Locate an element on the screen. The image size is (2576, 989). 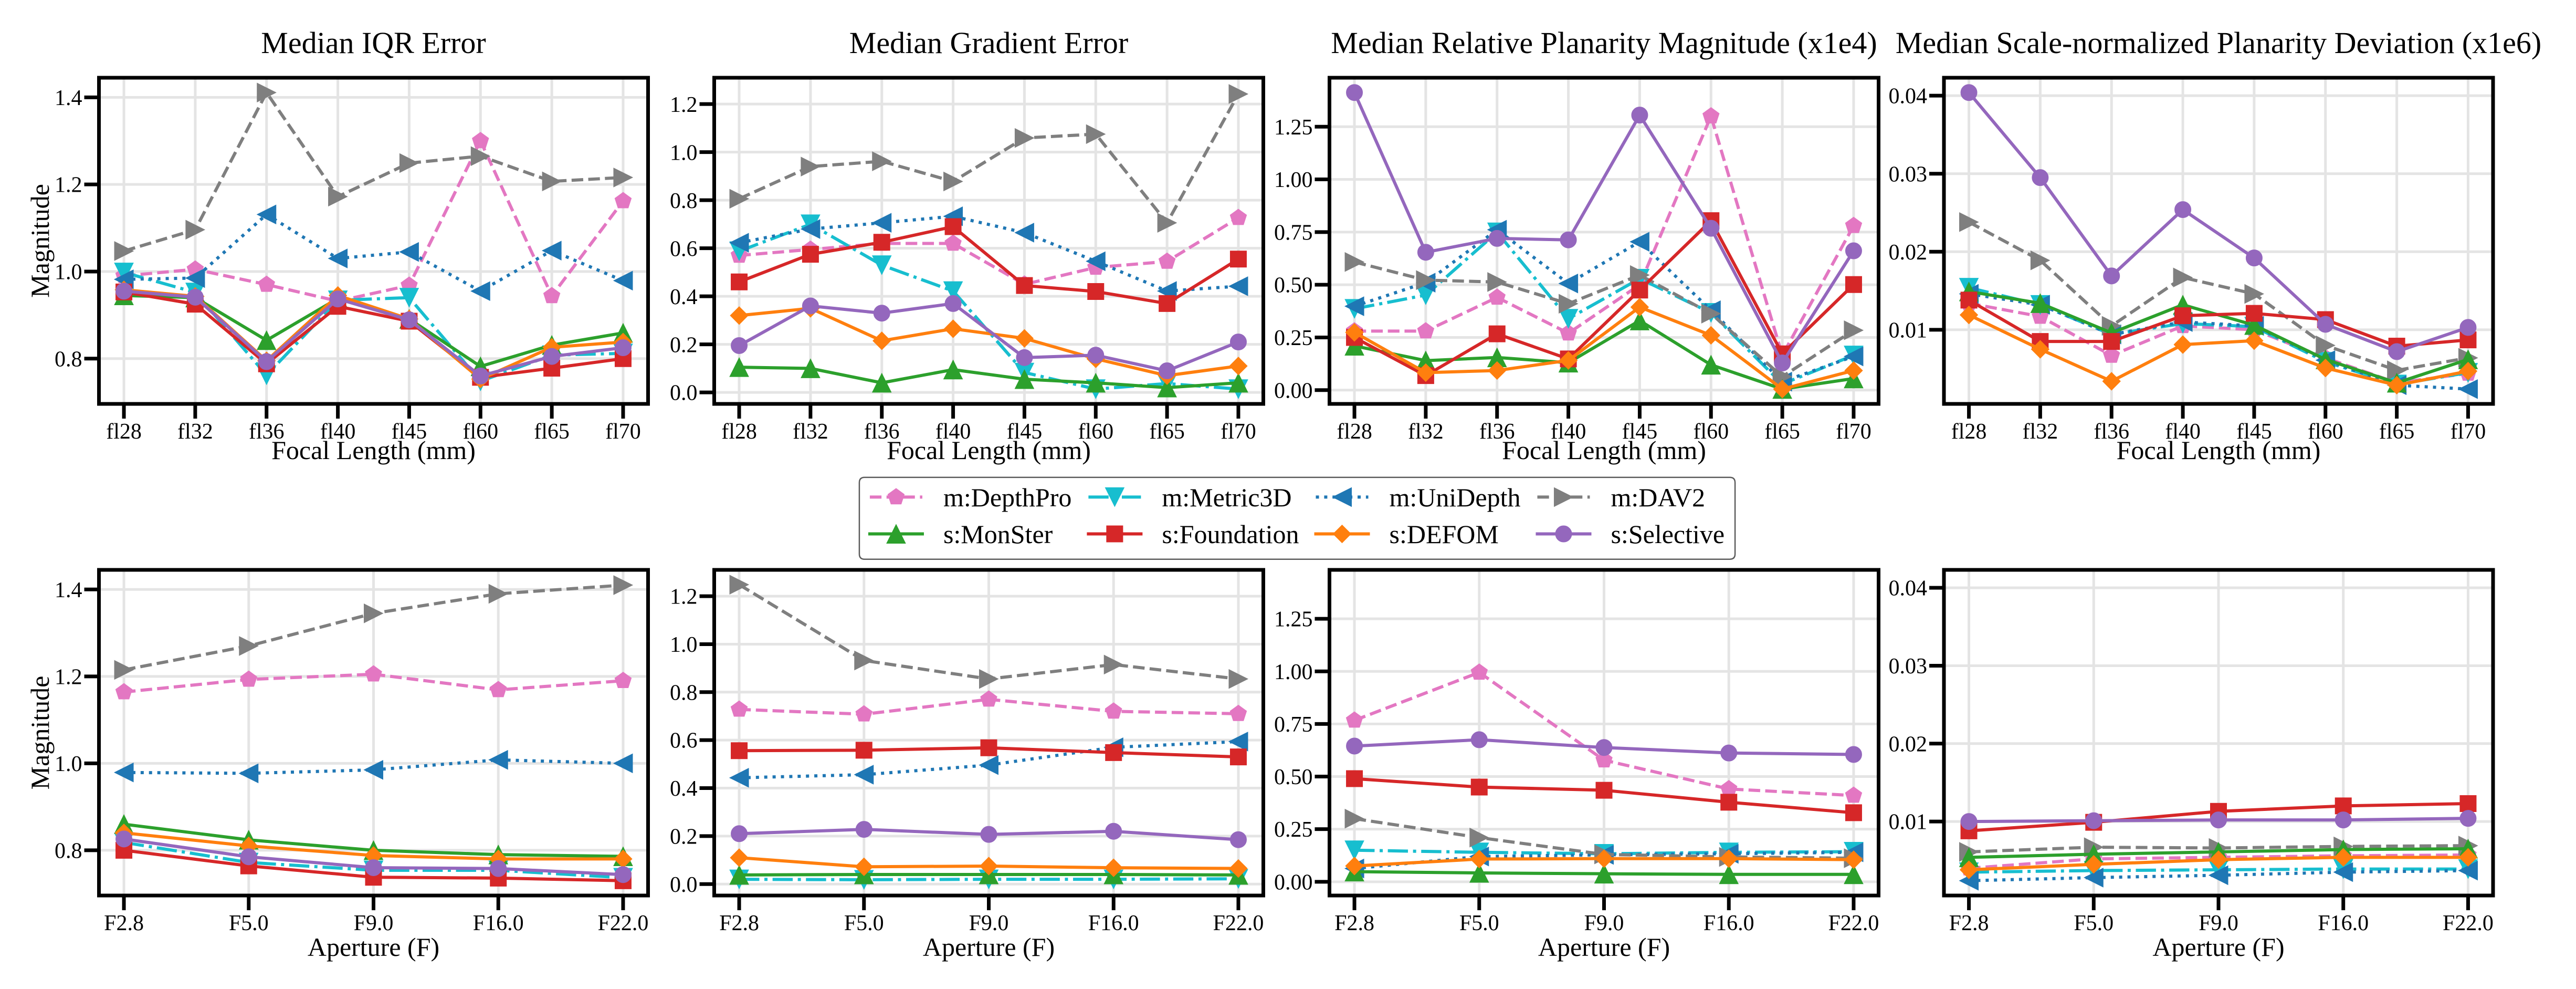
svg-text: s:MonSter is located at coordinates (998, 534).